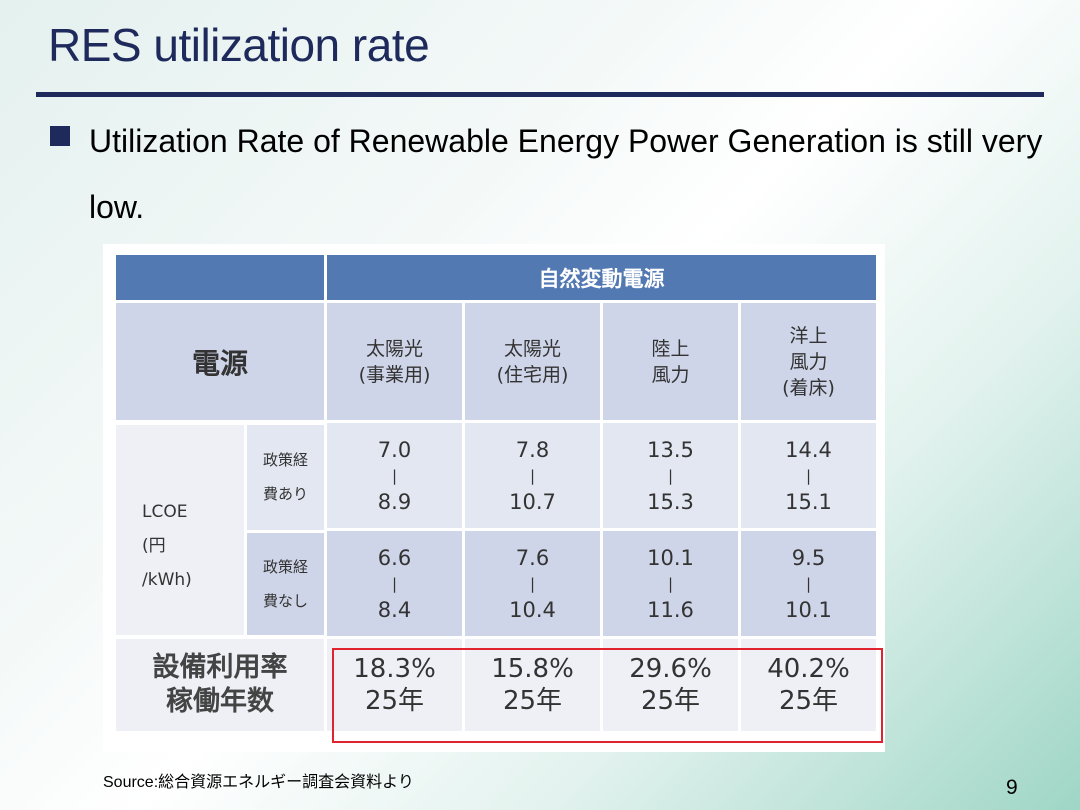 Image resolution: width=1080 pixels, height=810 pixels. Describe the element at coordinates (220, 701) in the screenshot. I see `utilization-label-line: 稼働年数` at that location.